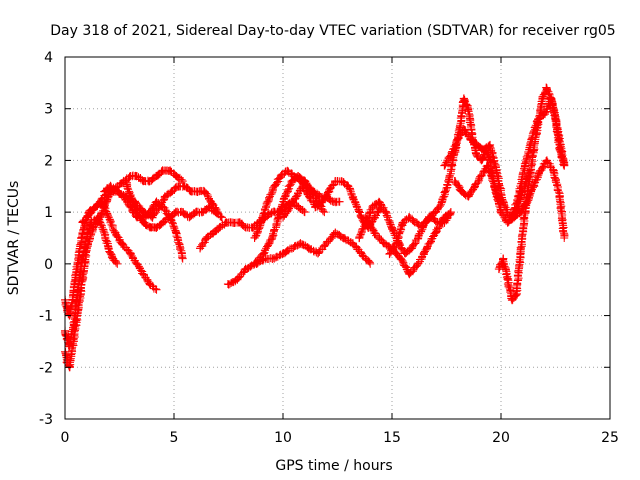 The image size is (640, 480). What do you see at coordinates (538, 158) in the screenshot?
I see `series-prn-r` at bounding box center [538, 158].